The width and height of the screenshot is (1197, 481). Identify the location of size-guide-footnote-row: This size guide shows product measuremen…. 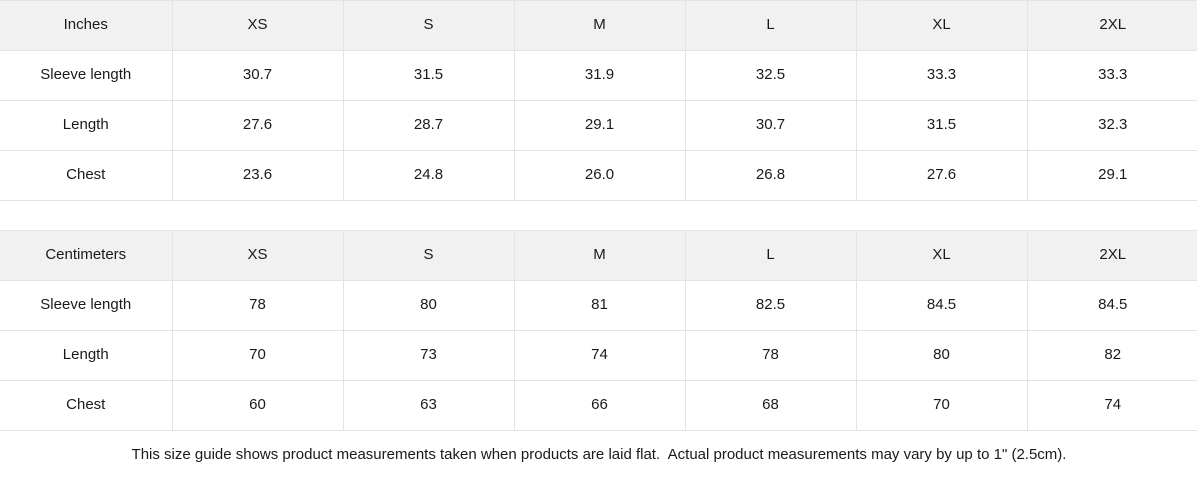
(598, 455).